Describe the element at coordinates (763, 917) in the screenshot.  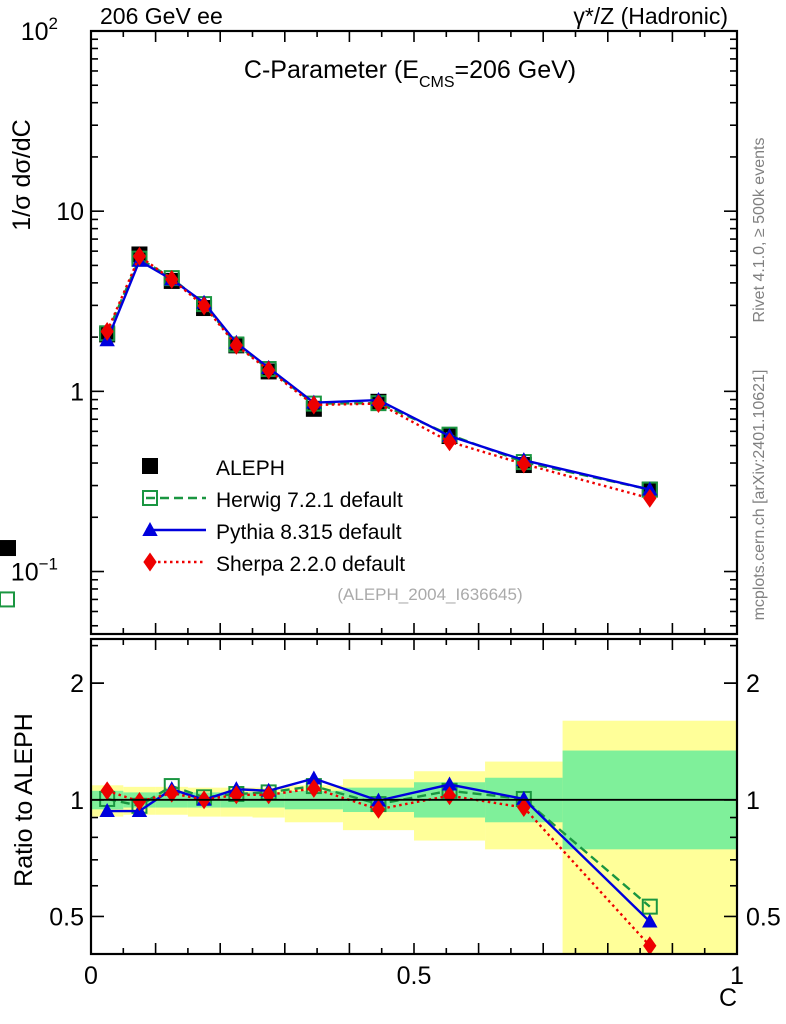
I see `ratio-y-tick-label-right: 0.5` at that location.